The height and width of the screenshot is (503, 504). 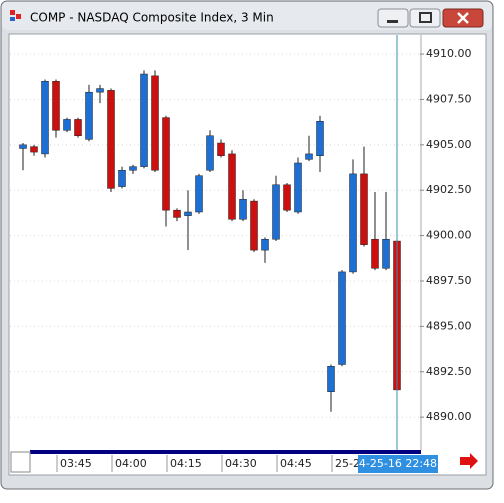 I want to click on y-tick-label: 4890.00, so click(x=449, y=416).